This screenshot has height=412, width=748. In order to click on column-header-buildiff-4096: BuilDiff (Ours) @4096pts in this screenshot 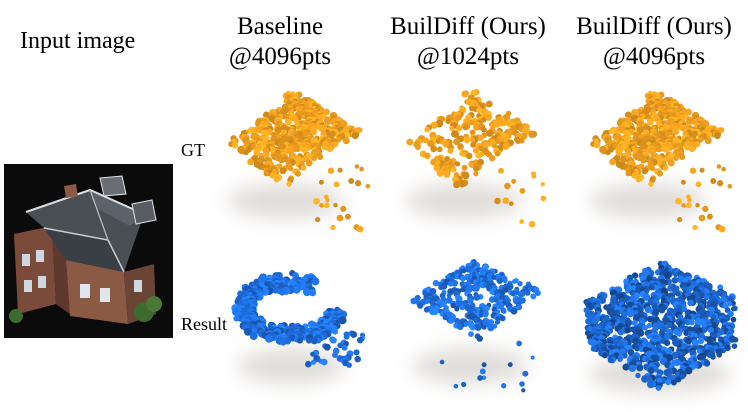, I will do `click(654, 42)`.